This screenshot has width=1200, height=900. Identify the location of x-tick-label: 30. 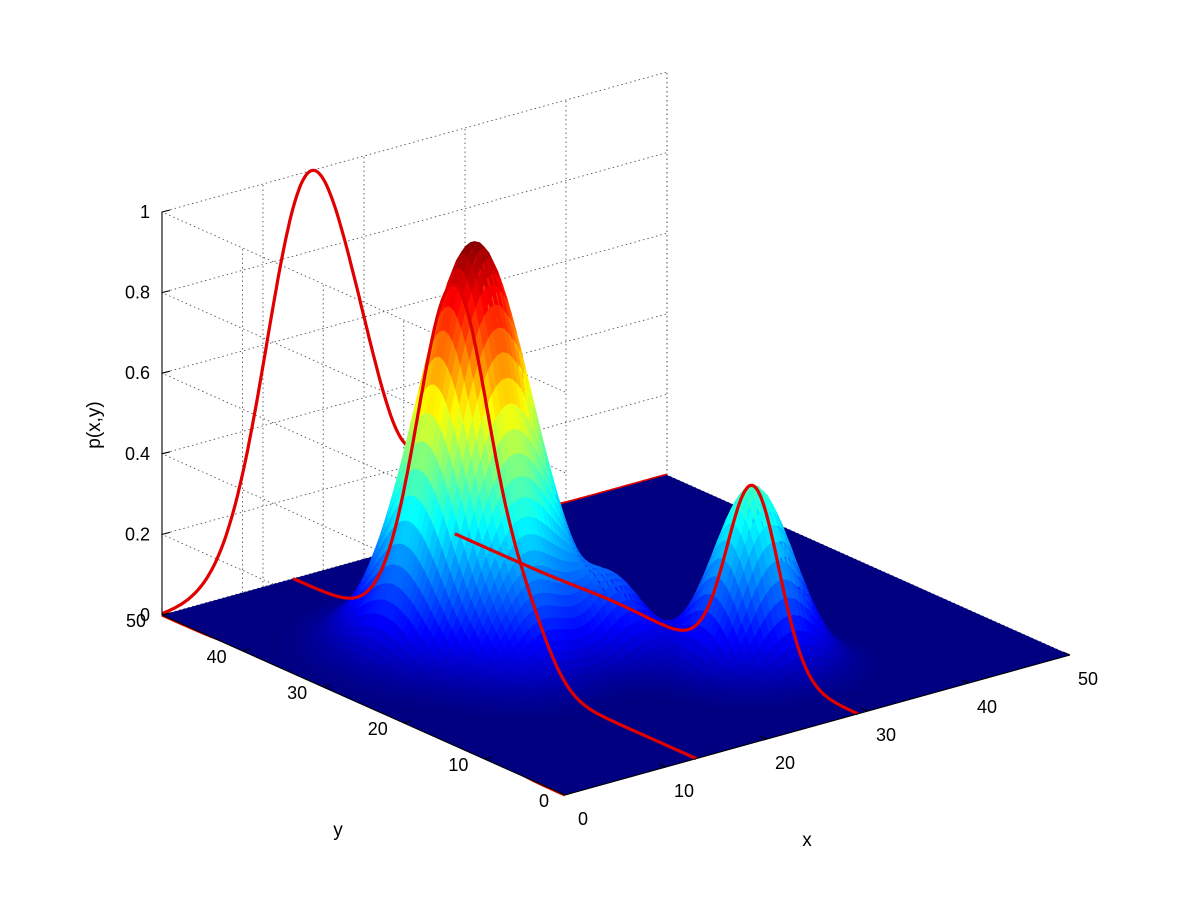
(886, 735).